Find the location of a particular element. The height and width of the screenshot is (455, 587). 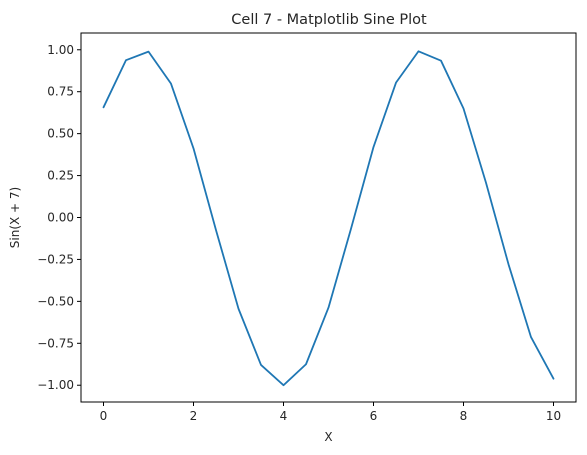

y-tick-label: 0.00 is located at coordinates (60, 218).